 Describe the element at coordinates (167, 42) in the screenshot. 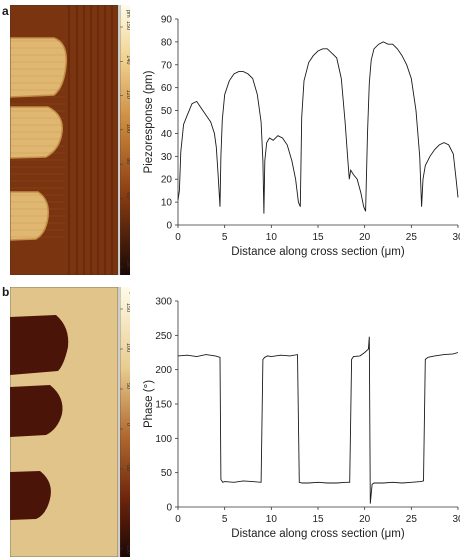

I see `y-tick-label: 80` at that location.